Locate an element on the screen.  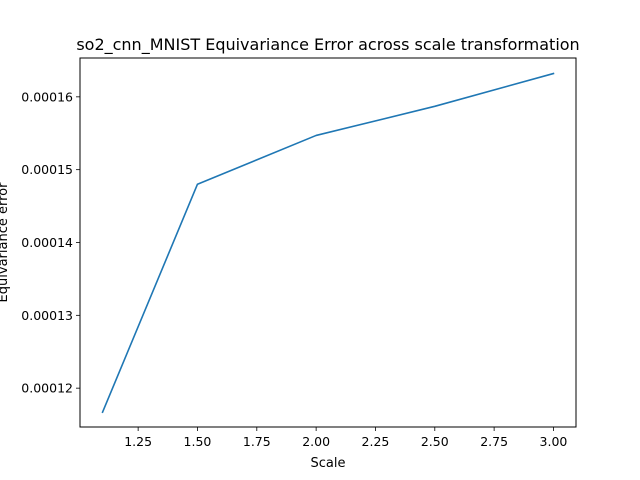
x-axis-label: Scale is located at coordinates (328, 463).